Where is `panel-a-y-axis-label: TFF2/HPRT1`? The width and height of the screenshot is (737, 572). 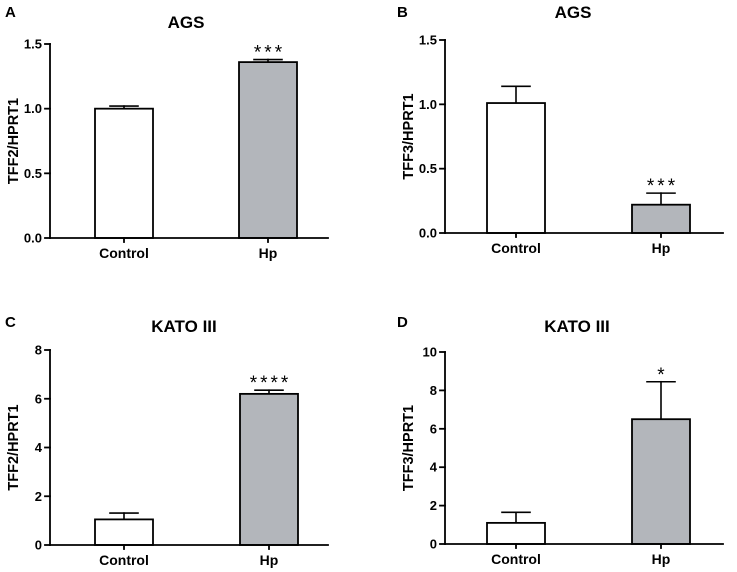 panel-a-y-axis-label: TFF2/HPRT1 is located at coordinates (14, 141).